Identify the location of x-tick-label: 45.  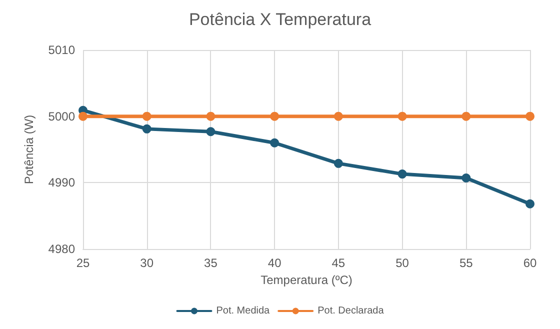
(339, 263).